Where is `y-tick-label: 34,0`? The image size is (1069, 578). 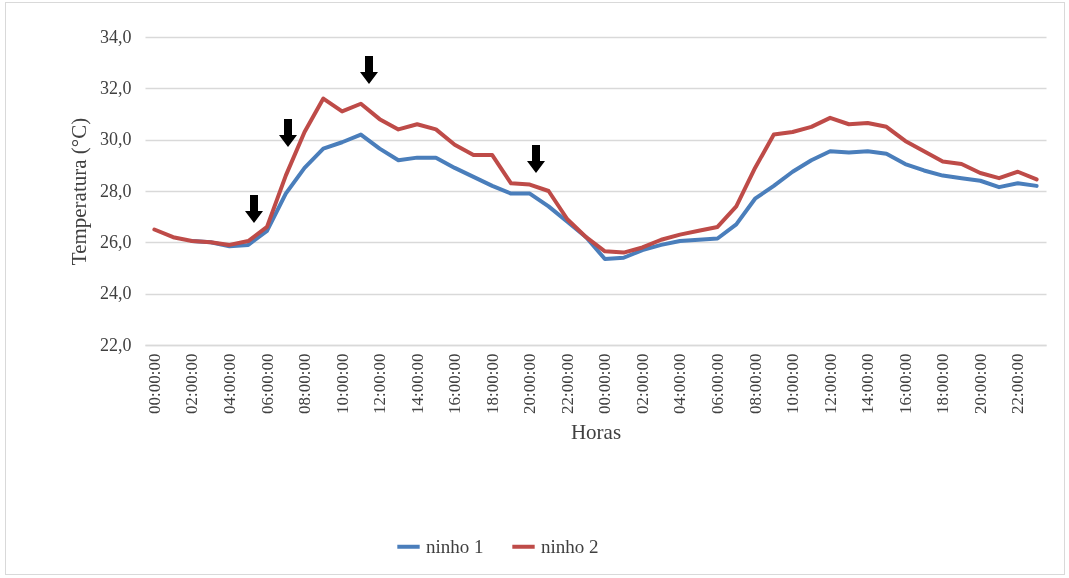 y-tick-label: 34,0 is located at coordinates (116, 36).